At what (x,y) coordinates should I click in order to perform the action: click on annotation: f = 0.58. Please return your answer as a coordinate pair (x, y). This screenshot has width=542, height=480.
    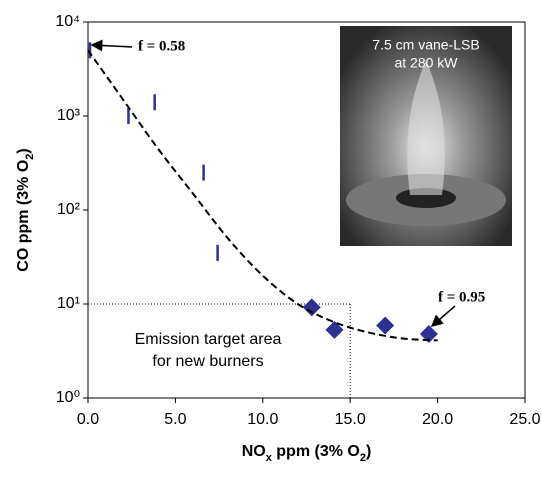
    Looking at the image, I should click on (161, 46).